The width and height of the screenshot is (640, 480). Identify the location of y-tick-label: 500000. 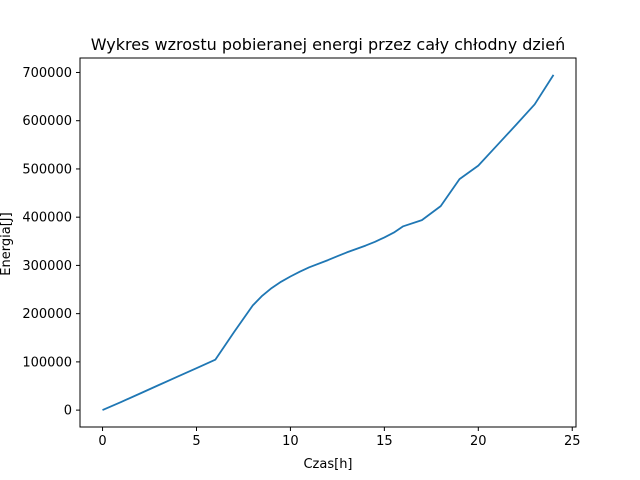
(47, 169).